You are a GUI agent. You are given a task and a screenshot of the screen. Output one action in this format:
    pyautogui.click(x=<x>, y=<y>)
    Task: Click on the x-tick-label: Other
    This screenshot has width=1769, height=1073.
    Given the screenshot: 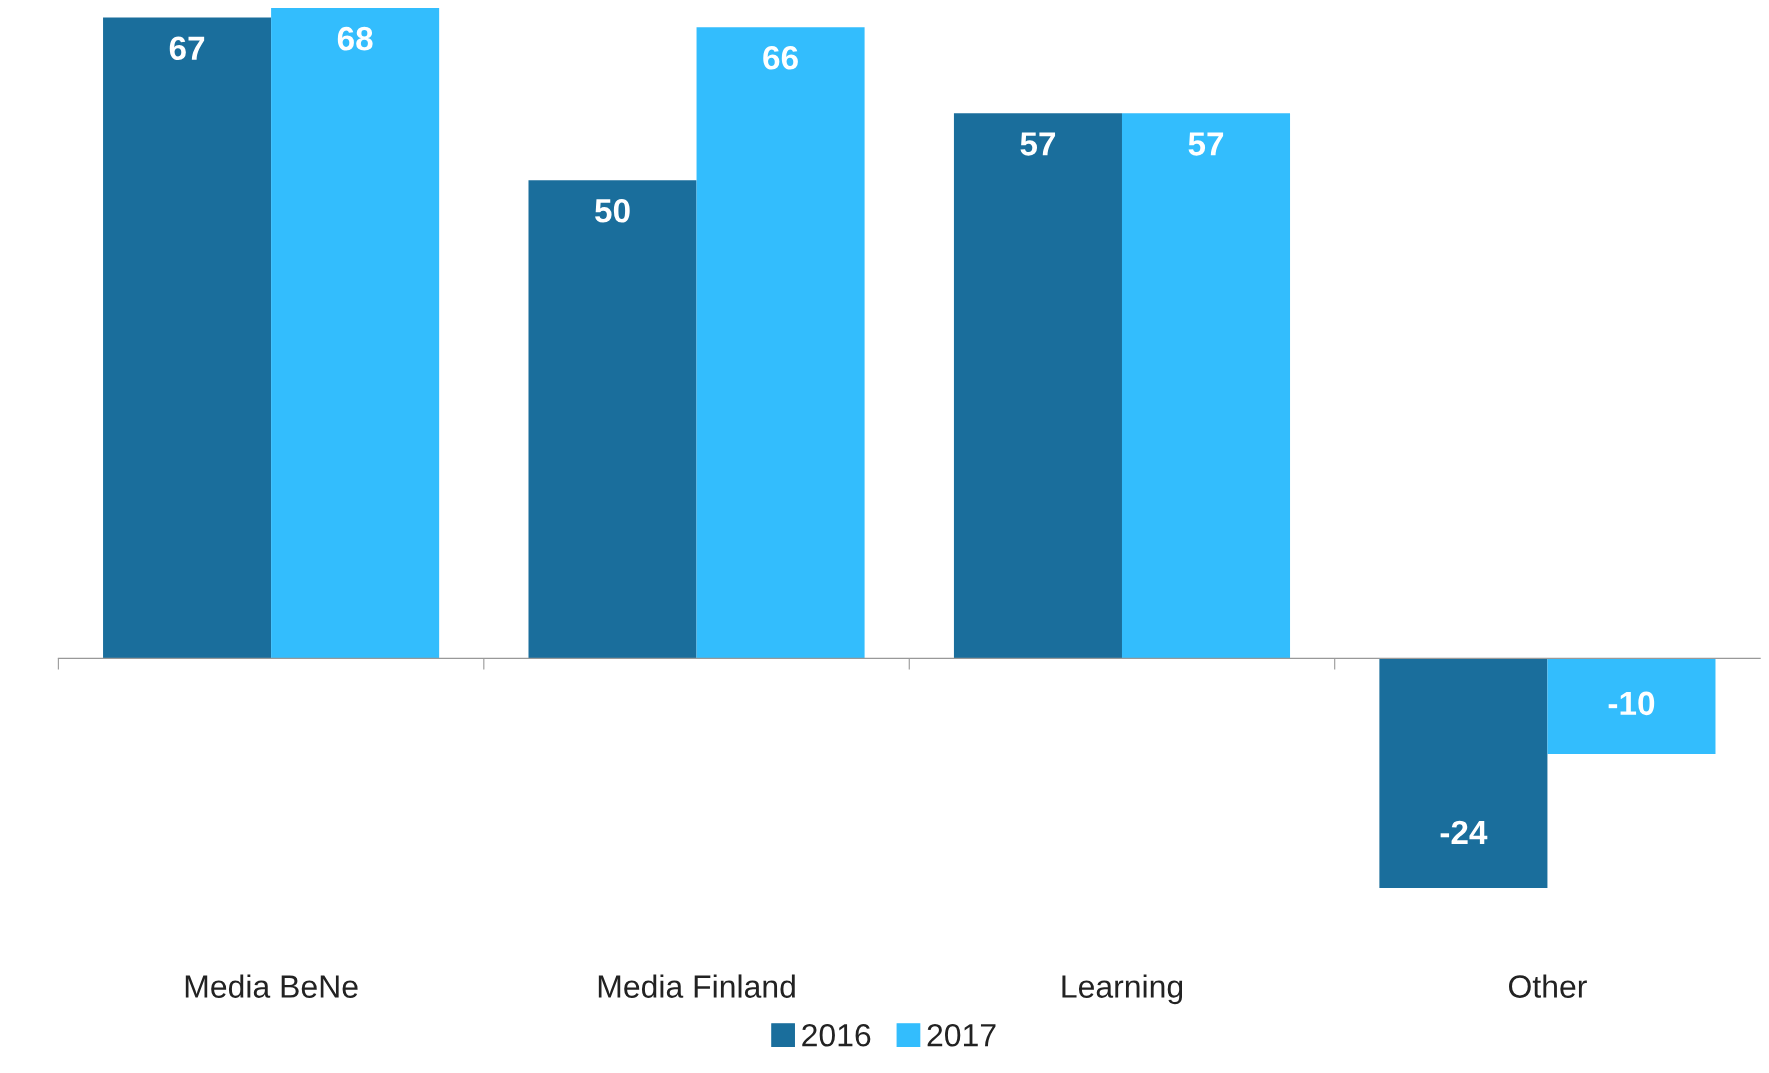 What is the action you would take?
    pyautogui.click(x=1548, y=986)
    